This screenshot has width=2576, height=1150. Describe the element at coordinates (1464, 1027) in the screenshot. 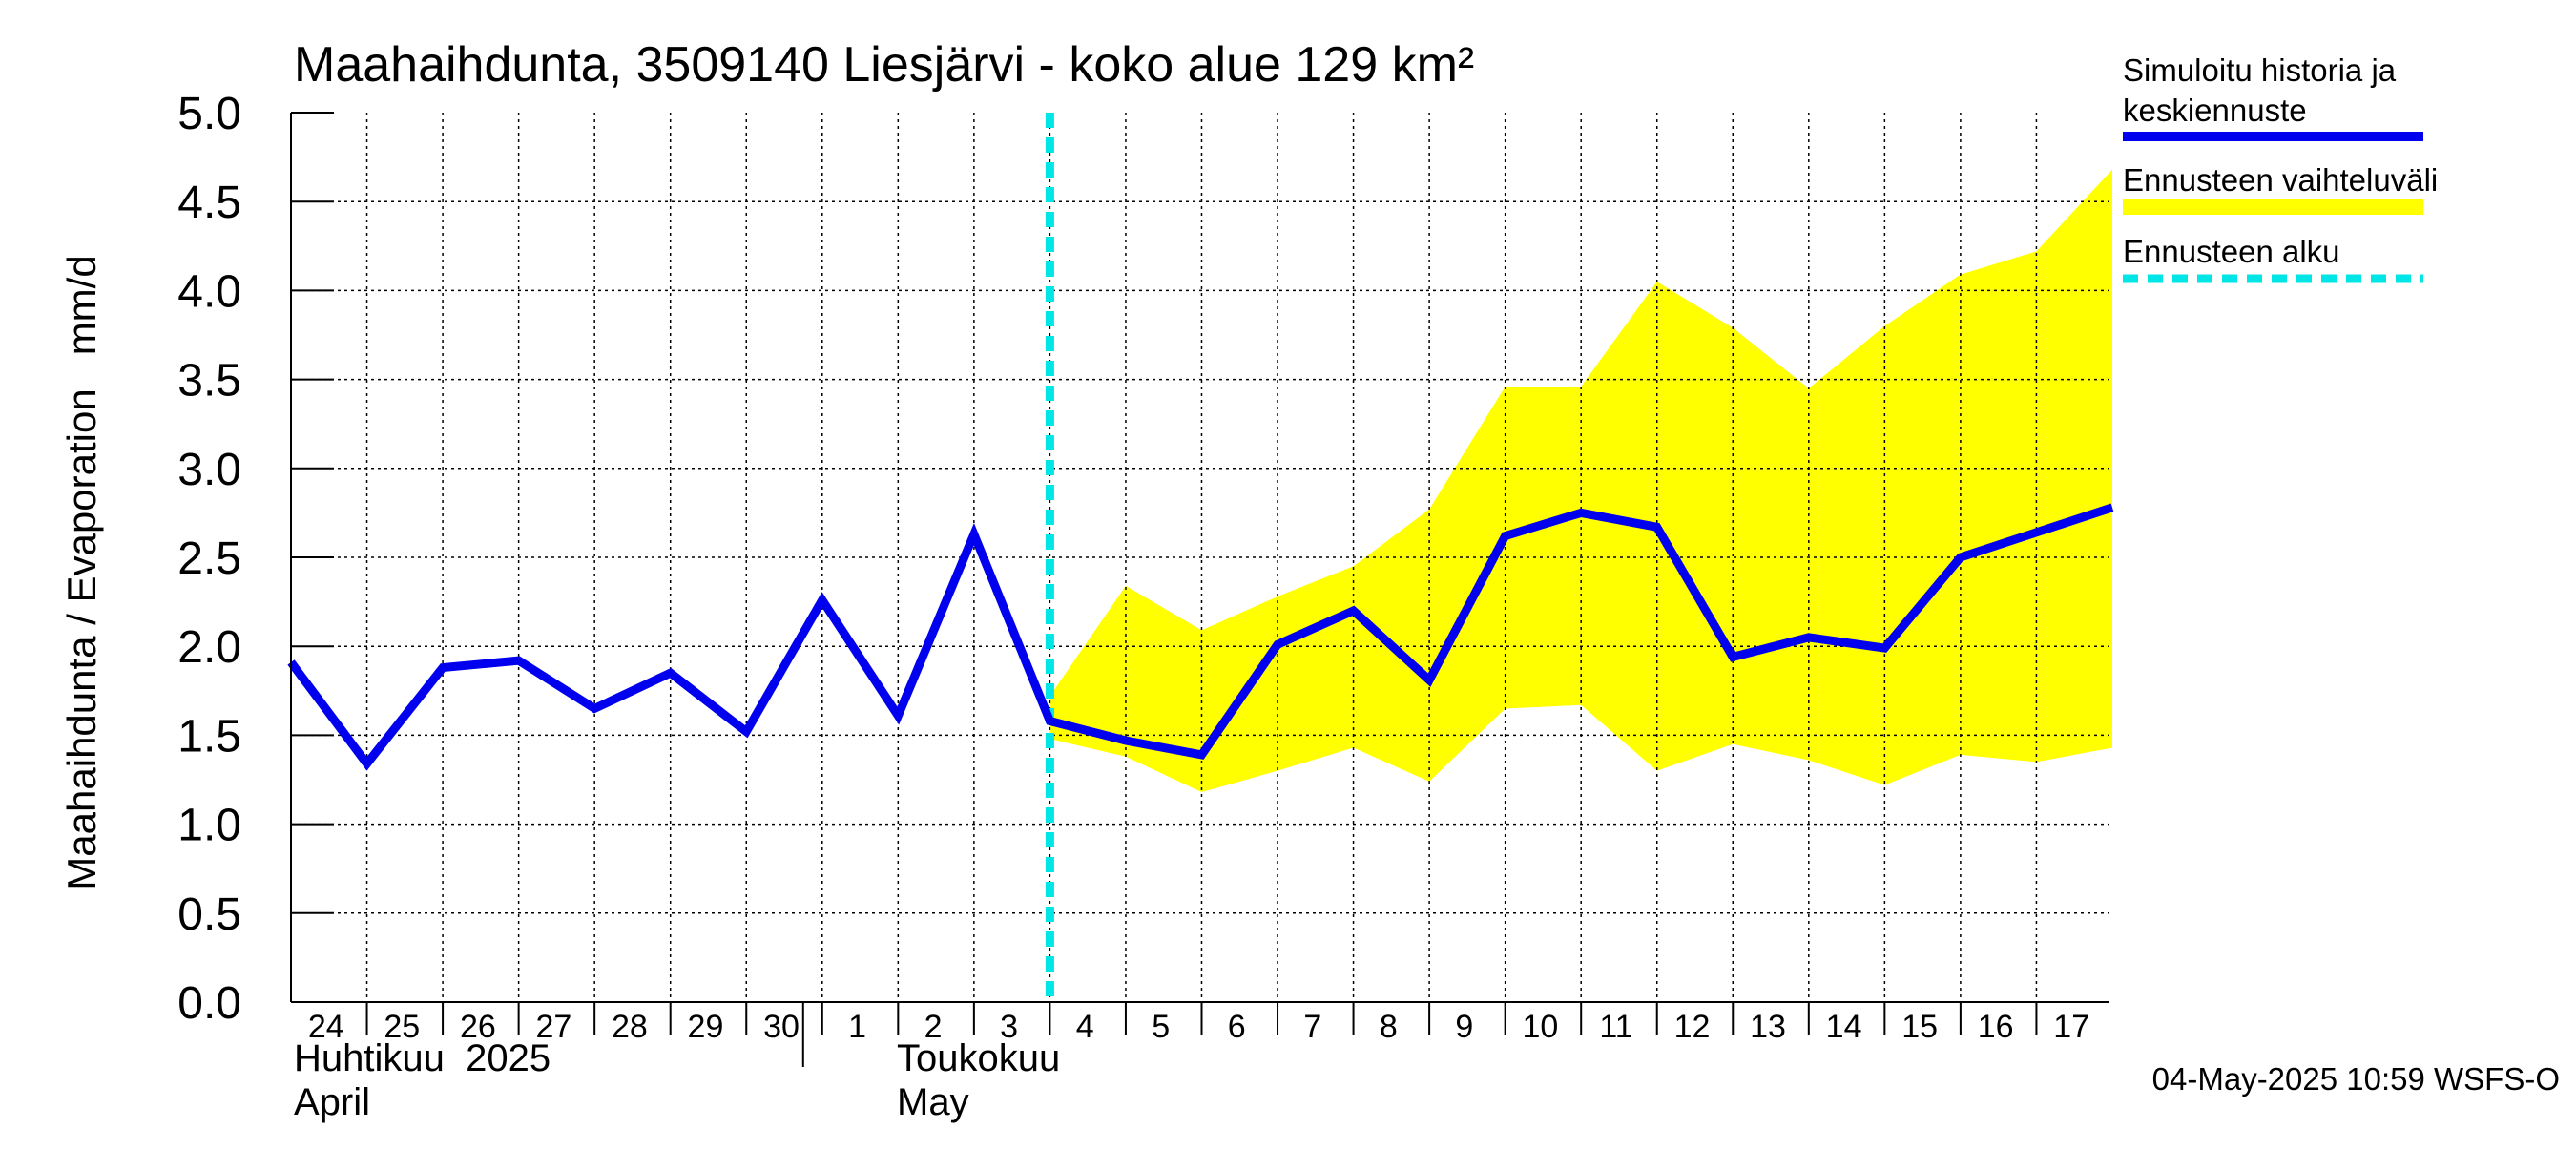

I see `x-tick-label: 9` at that location.